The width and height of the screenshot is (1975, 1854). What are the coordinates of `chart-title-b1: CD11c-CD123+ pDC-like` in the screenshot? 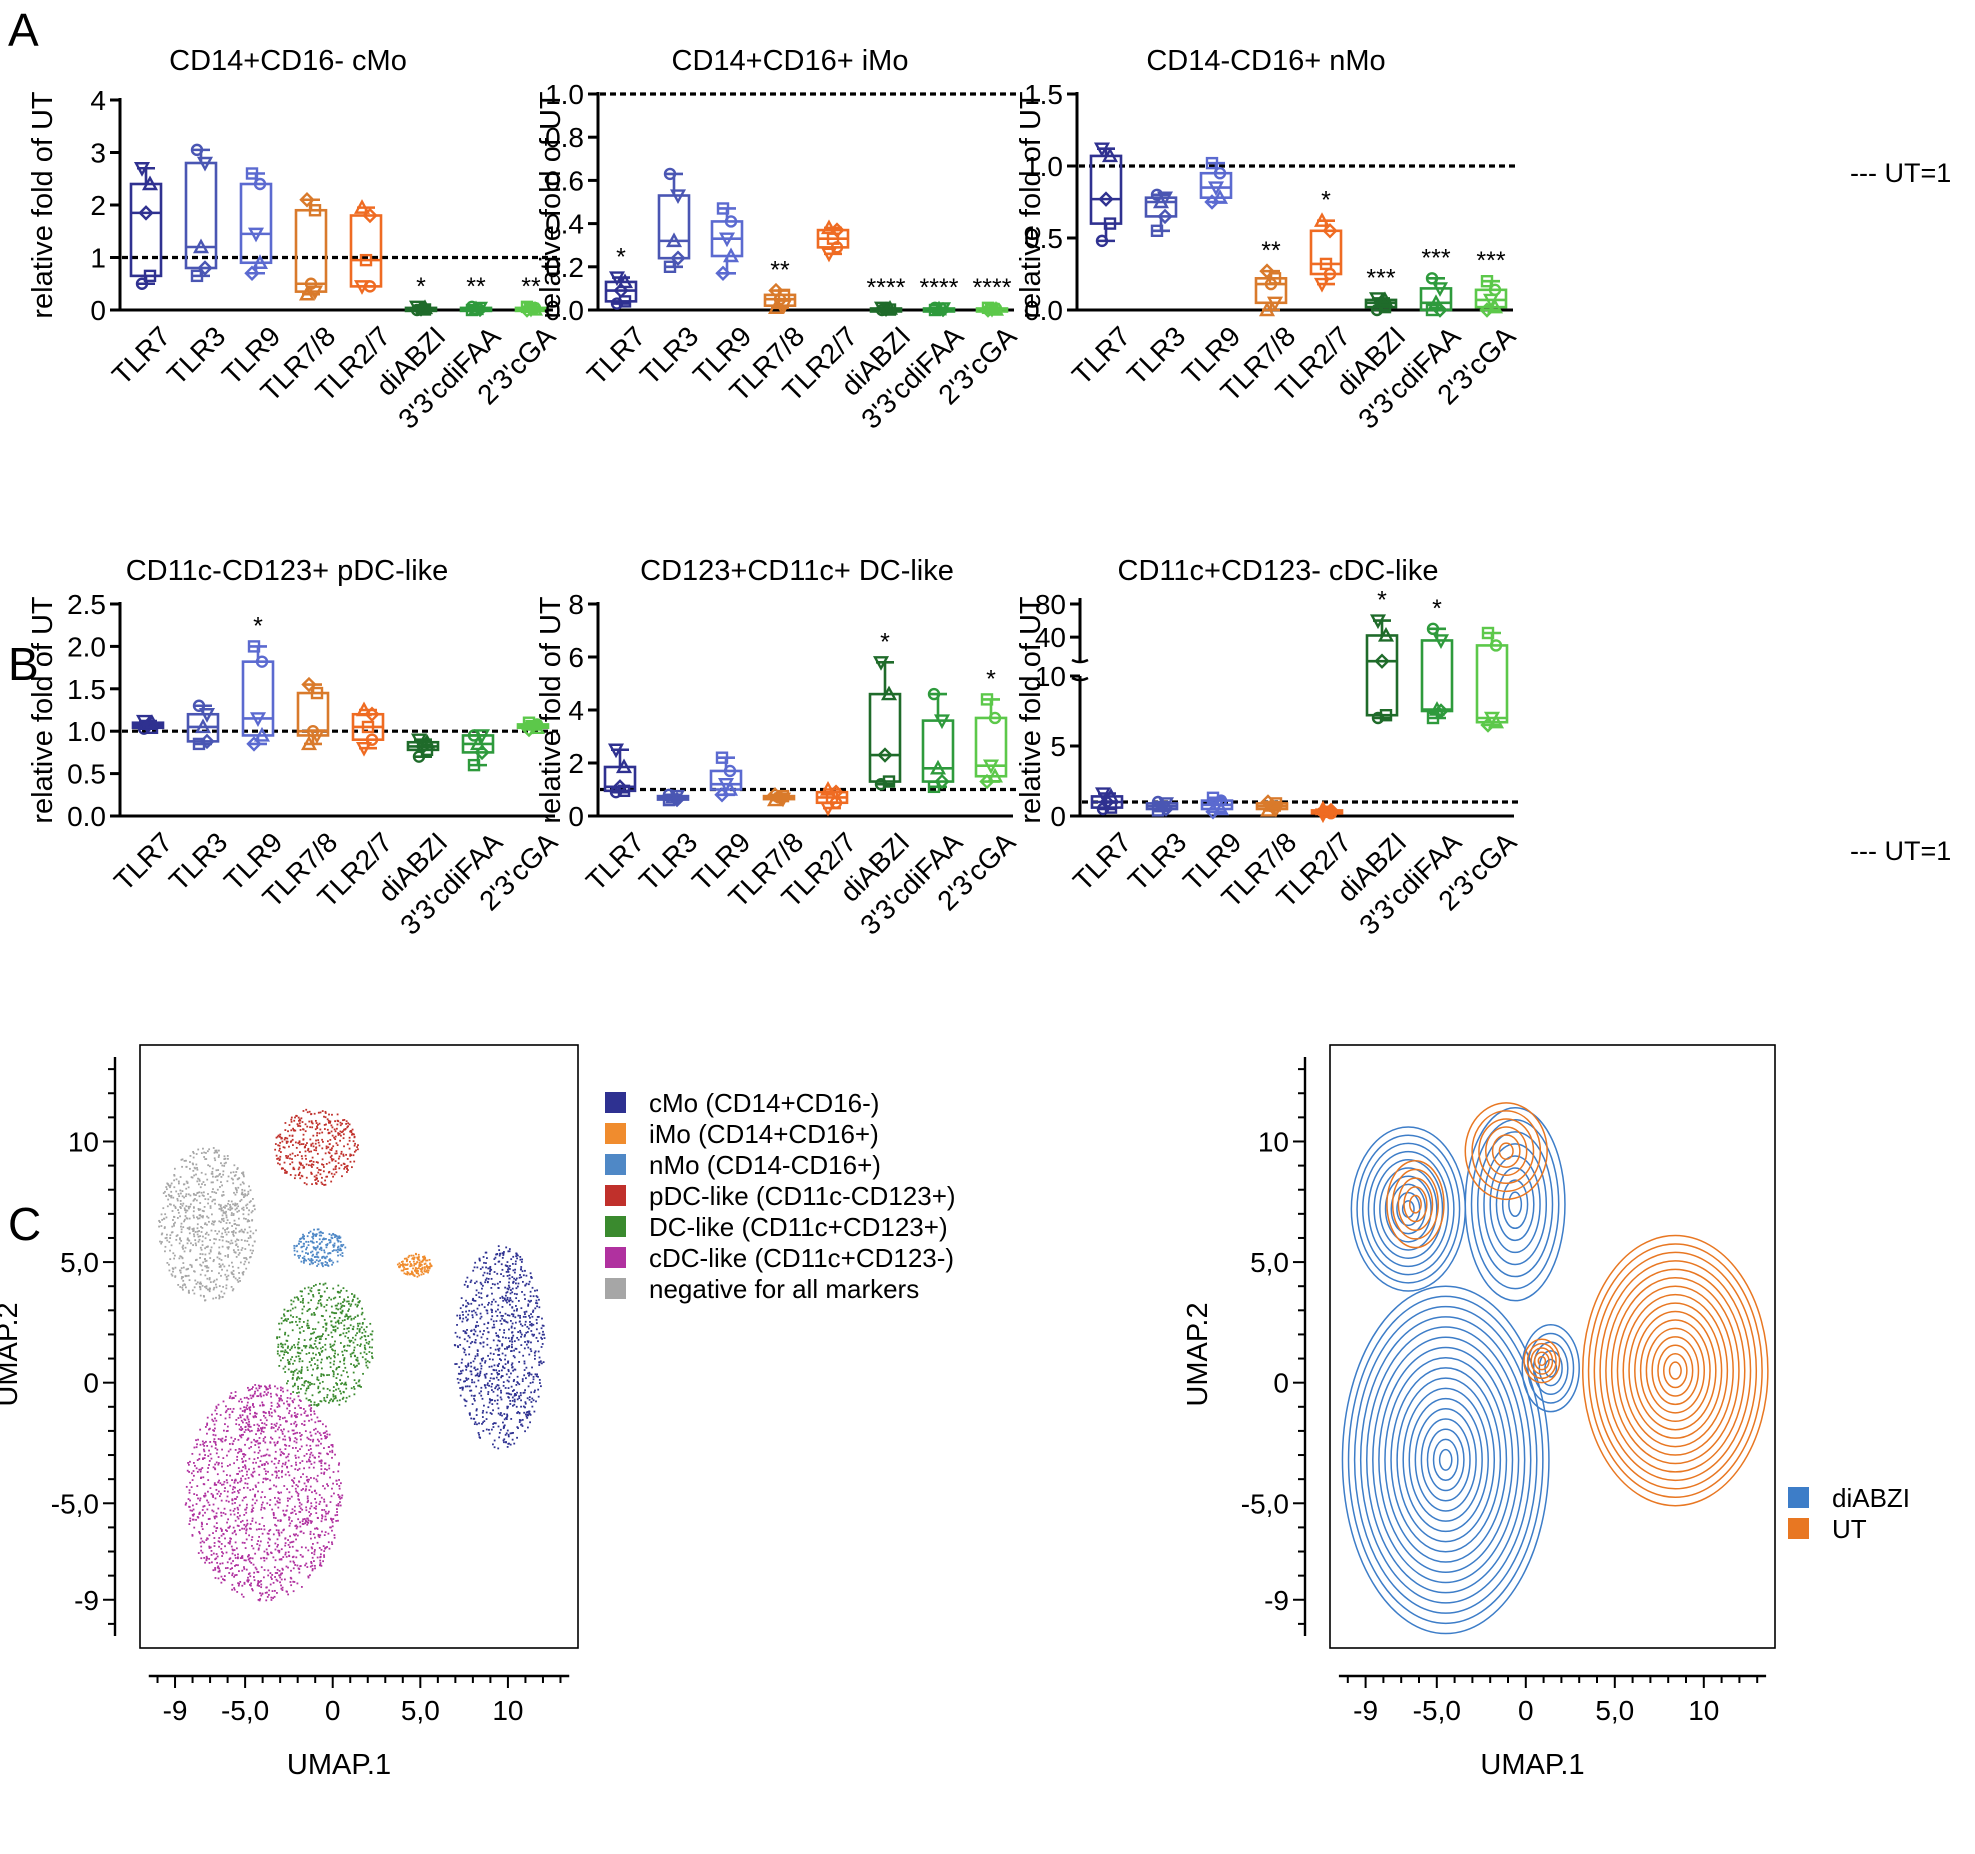 It's located at (287, 571).